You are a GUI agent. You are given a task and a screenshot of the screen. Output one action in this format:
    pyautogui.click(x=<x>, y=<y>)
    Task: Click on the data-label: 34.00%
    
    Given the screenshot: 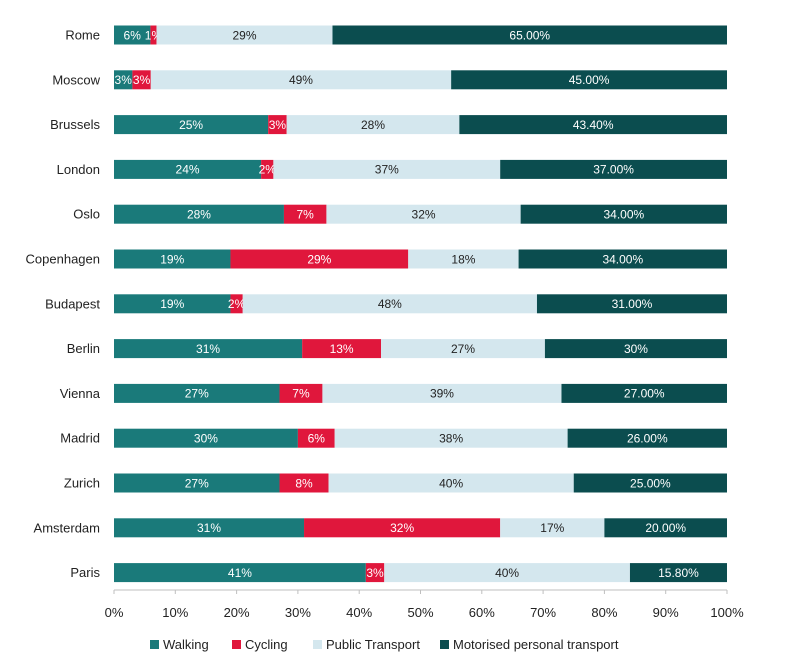 What is the action you would take?
    pyautogui.click(x=622, y=259)
    